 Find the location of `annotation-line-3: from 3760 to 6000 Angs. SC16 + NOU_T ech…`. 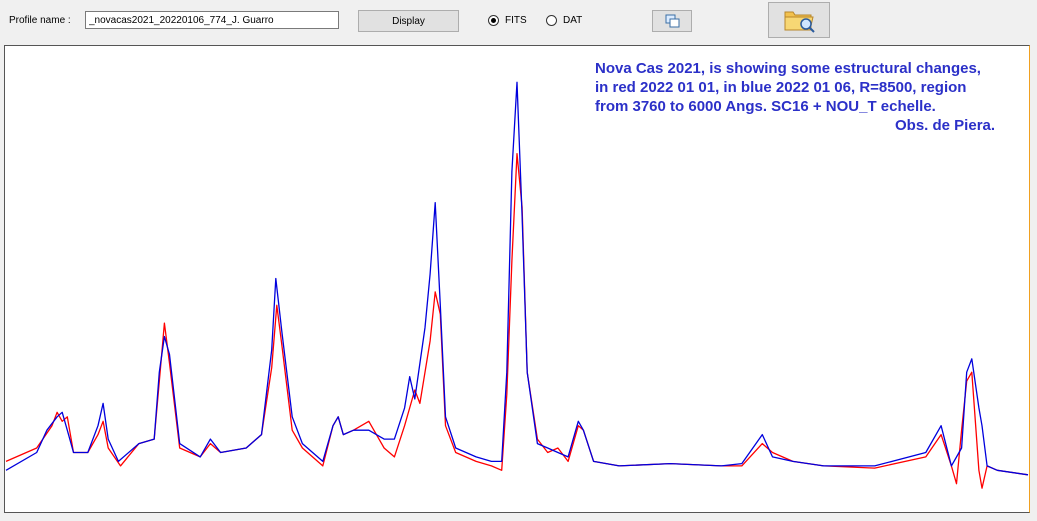

annotation-line-3: from 3760 to 6000 Angs. SC16 + NOU_T ech… is located at coordinates (765, 106).